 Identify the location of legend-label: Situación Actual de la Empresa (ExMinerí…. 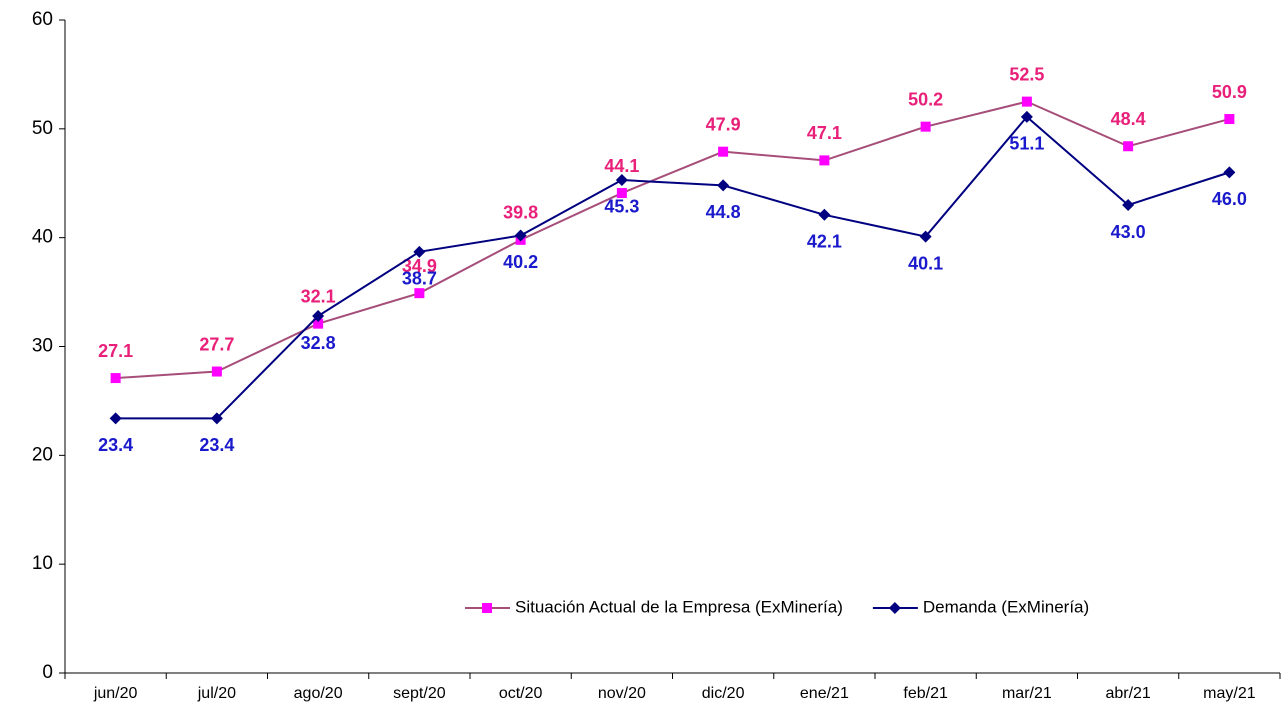
(679, 606).